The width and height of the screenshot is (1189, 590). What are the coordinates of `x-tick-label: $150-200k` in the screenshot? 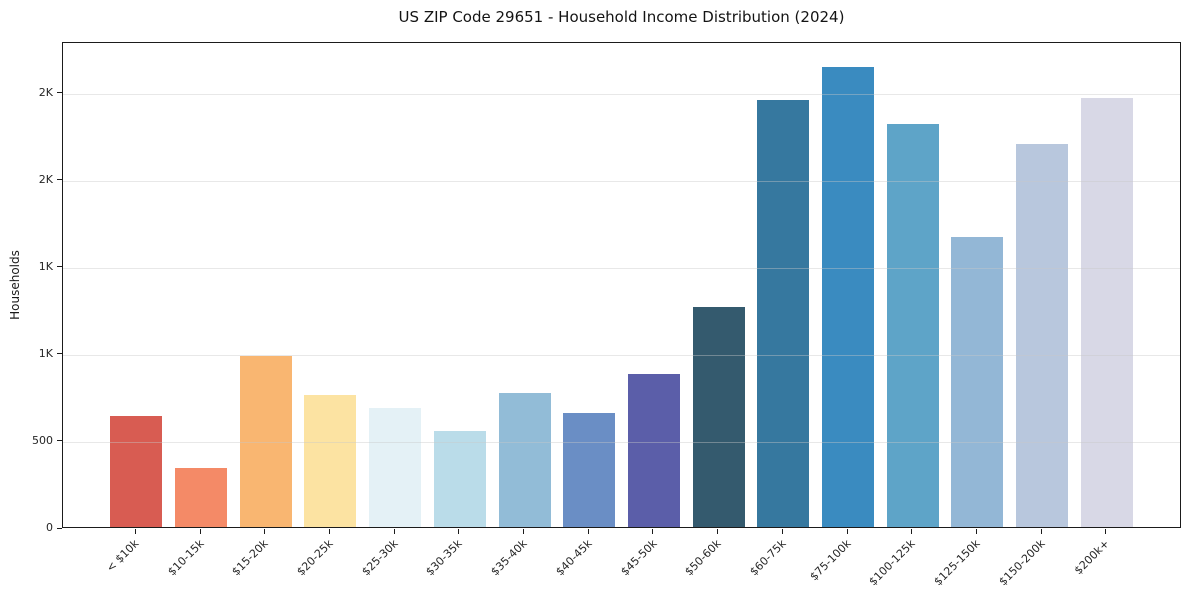 It's located at (1022, 563).